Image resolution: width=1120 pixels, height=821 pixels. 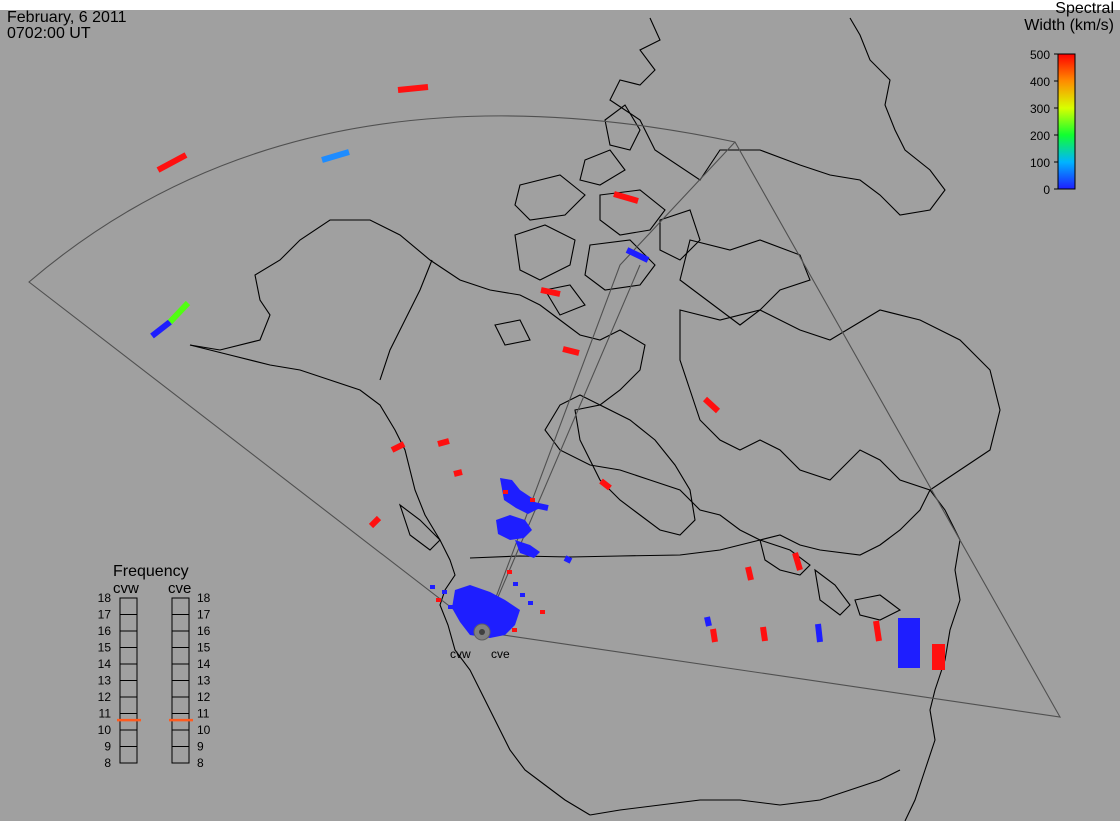 What do you see at coordinates (67, 17) in the screenshot?
I see `date-text: February, 6 2011` at bounding box center [67, 17].